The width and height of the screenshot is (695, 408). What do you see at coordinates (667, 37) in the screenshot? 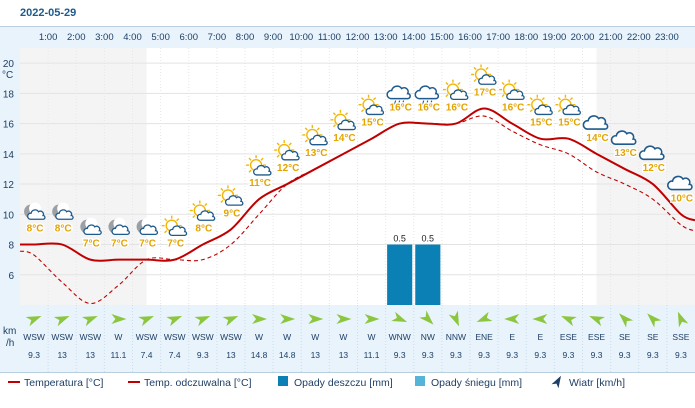
I see `hour-label: 23:00` at bounding box center [667, 37].